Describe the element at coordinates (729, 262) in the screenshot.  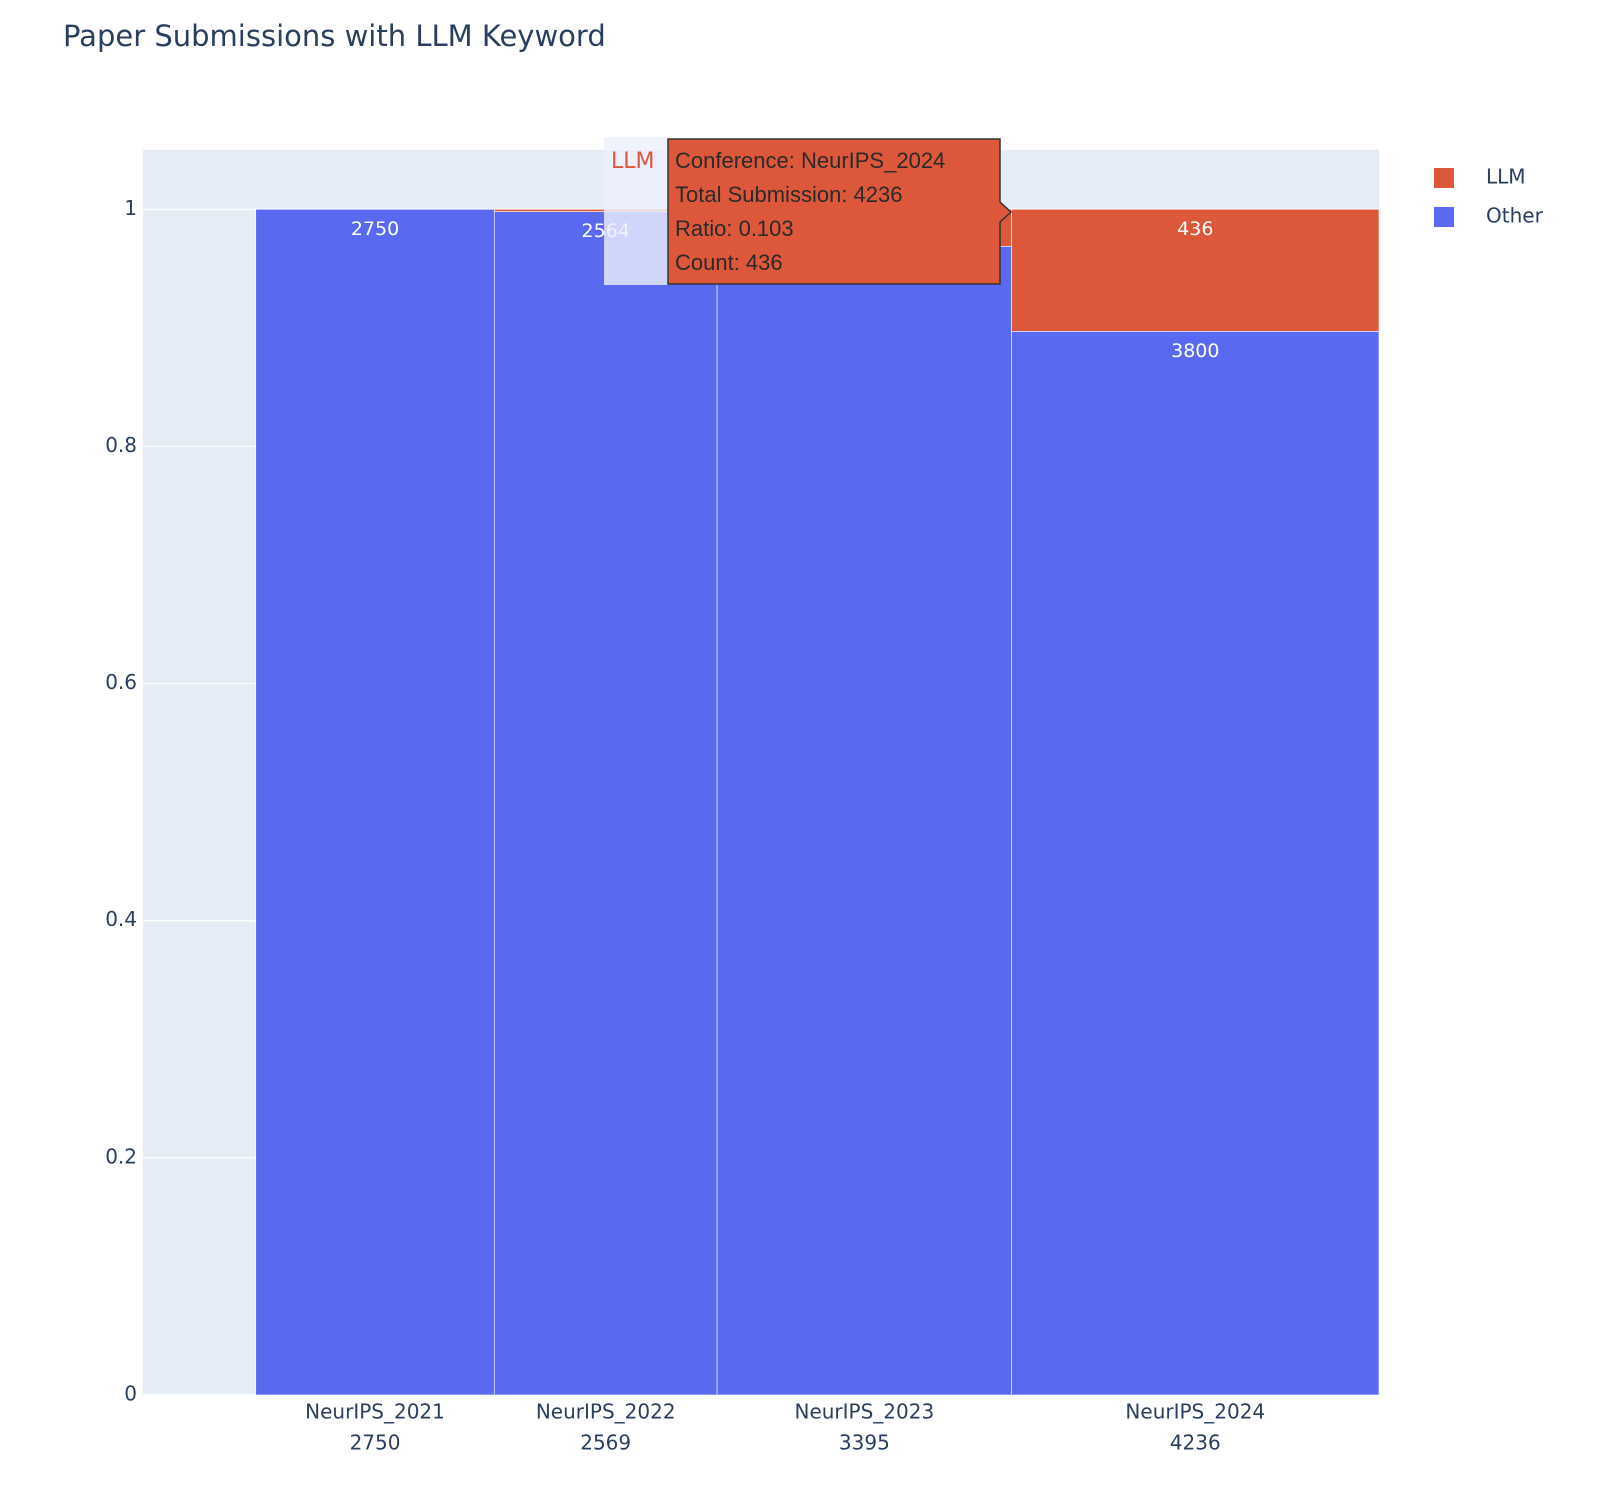
I see `hover-line: Count: 436` at that location.